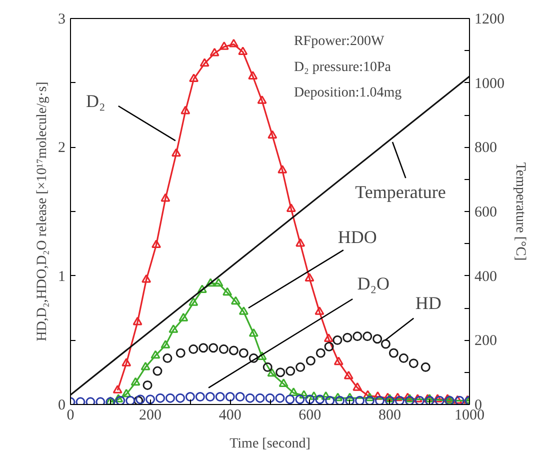 The height and width of the screenshot is (470, 551). What do you see at coordinates (428, 302) in the screenshot?
I see `text: HD` at bounding box center [428, 302].